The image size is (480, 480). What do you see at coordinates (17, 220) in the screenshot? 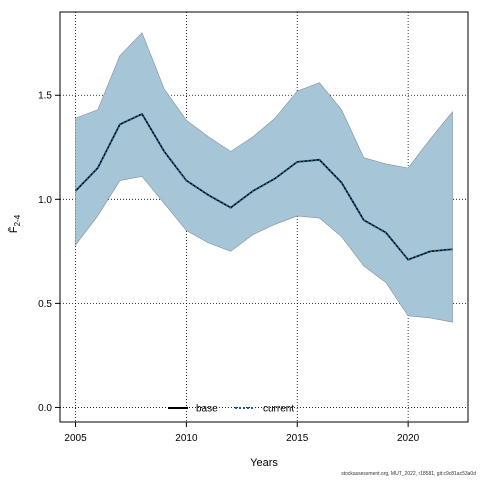
I see `y-axis-title-subscript: 2-4` at bounding box center [17, 220].